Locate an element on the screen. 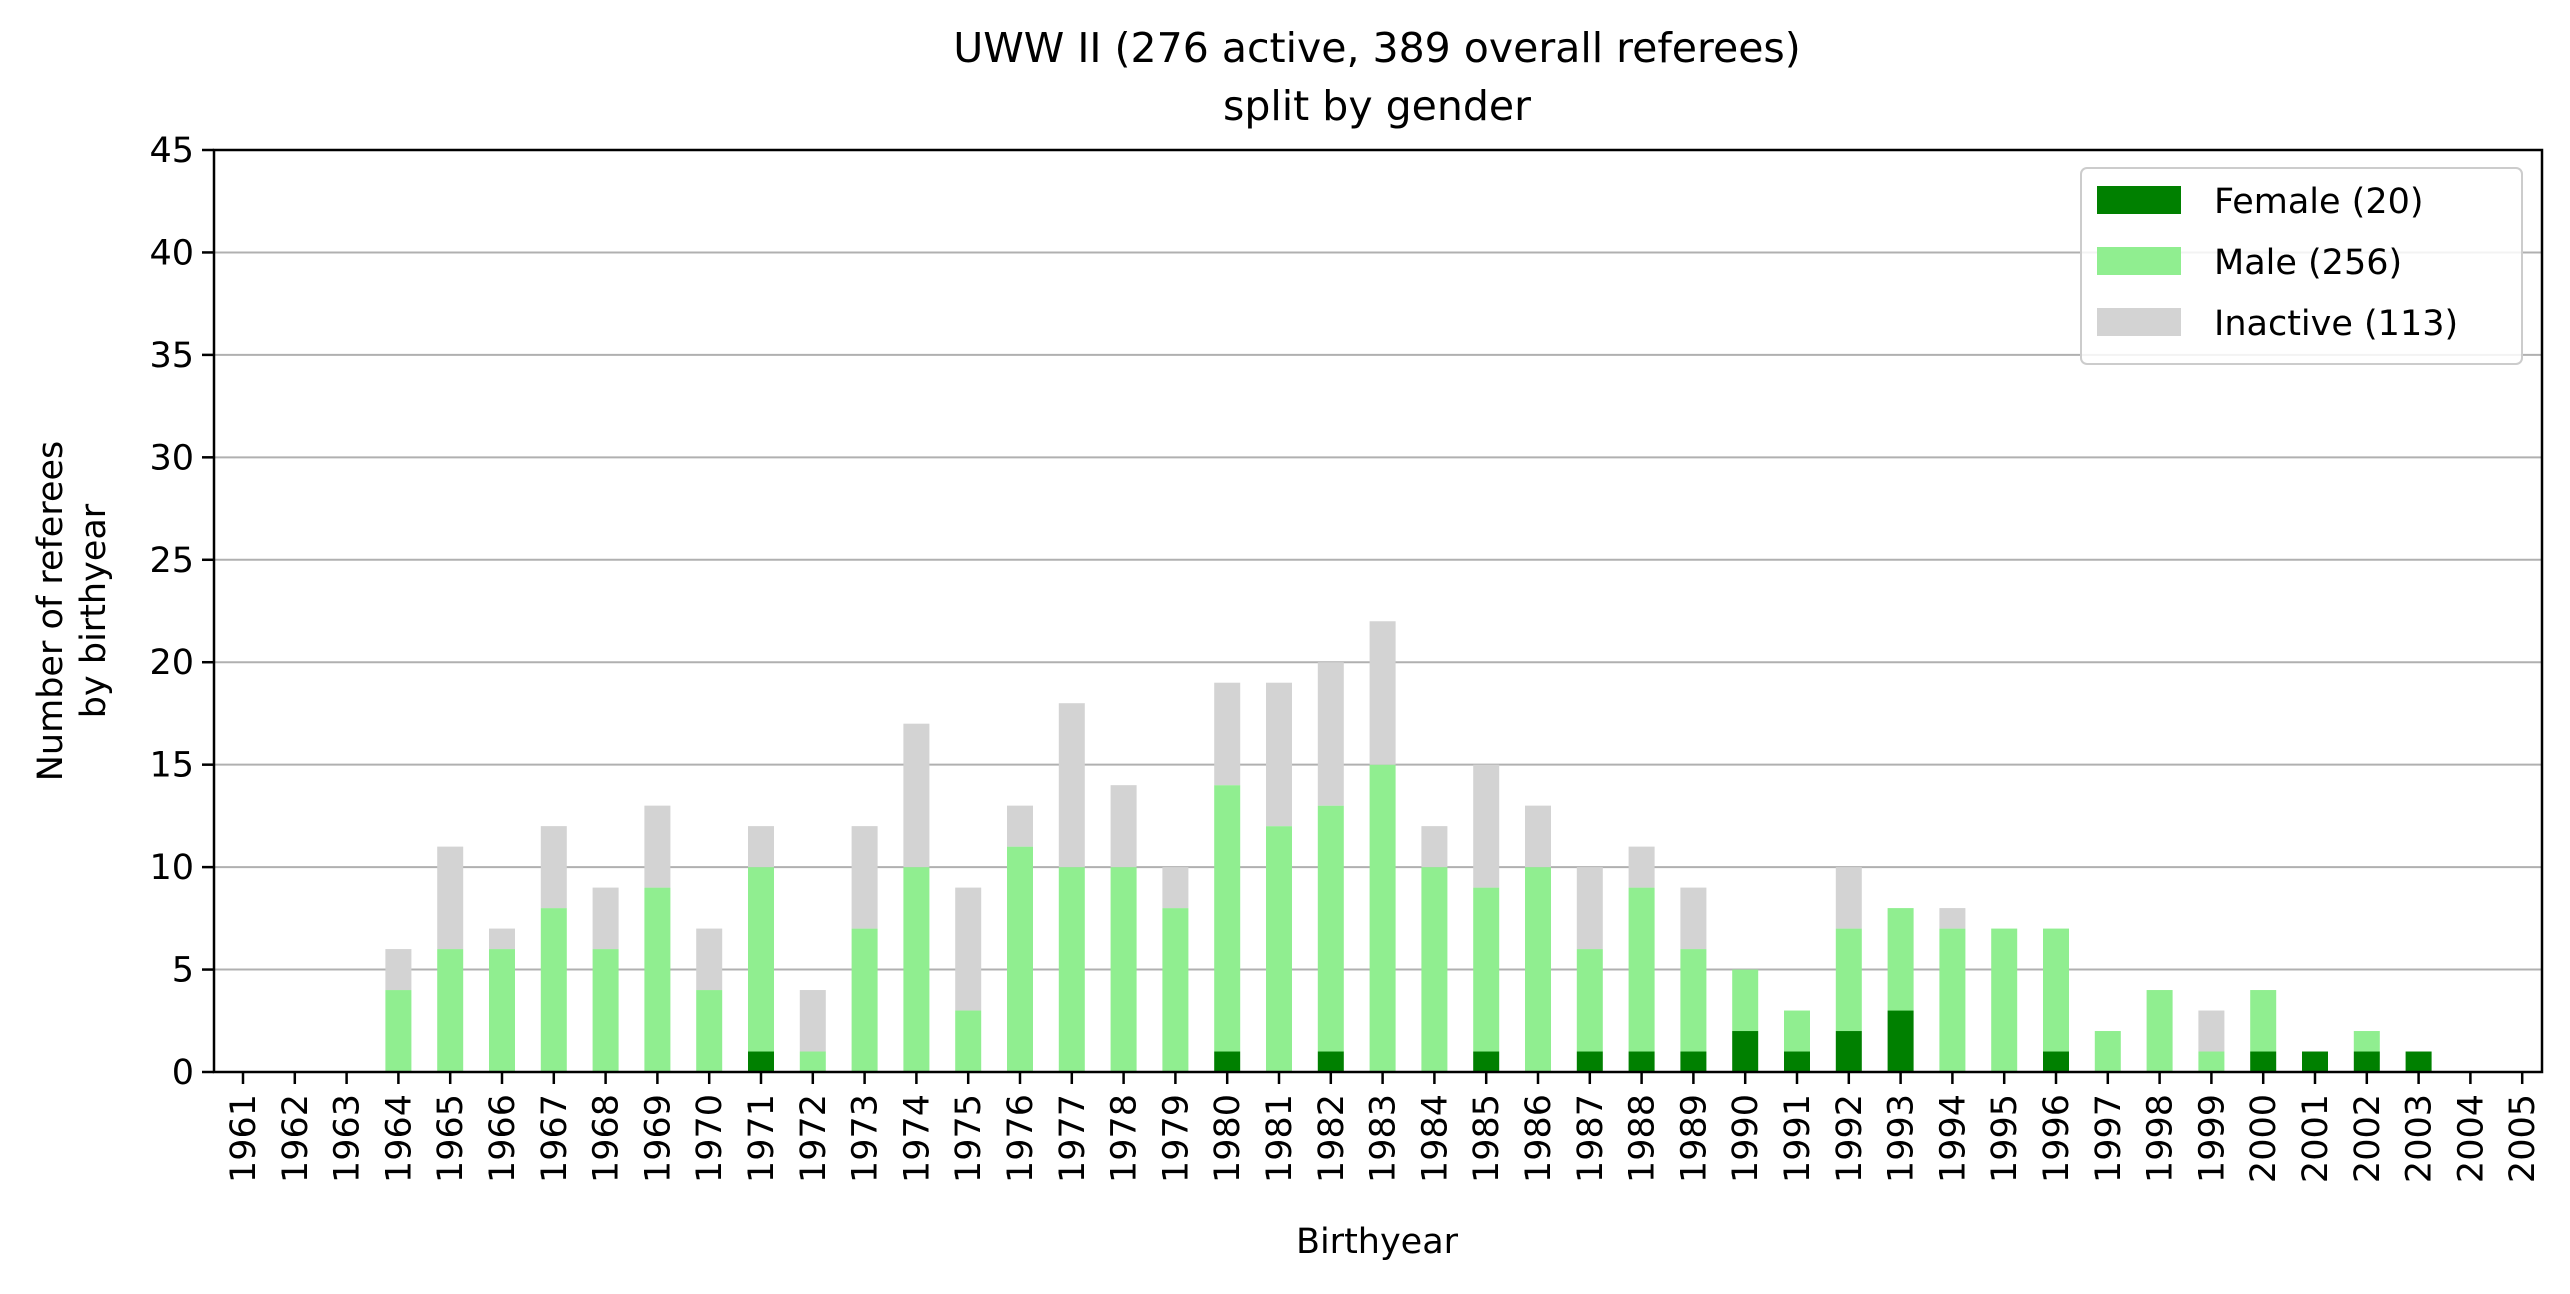  bar-inactive-1989 is located at coordinates (1693, 918).